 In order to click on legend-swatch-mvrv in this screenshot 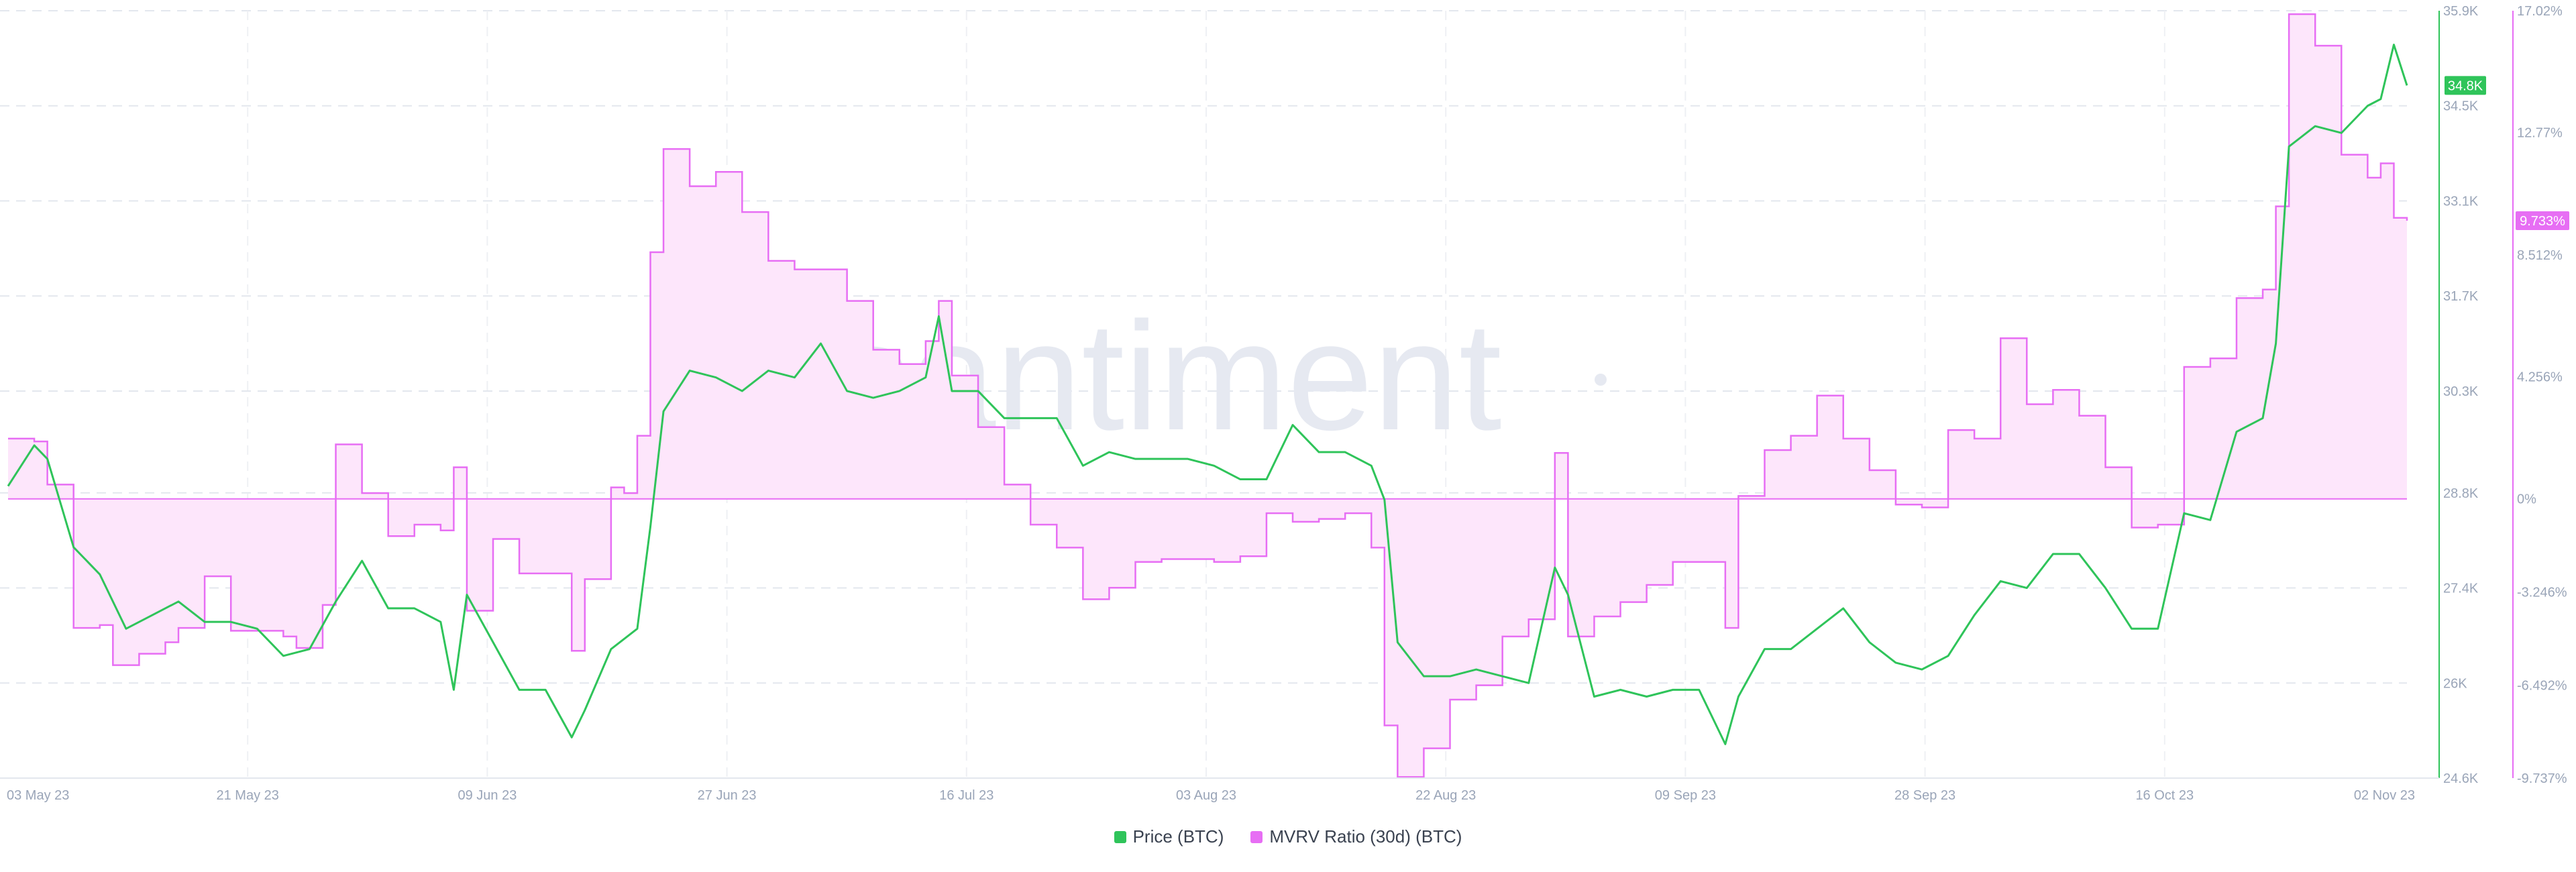, I will do `click(1256, 836)`.